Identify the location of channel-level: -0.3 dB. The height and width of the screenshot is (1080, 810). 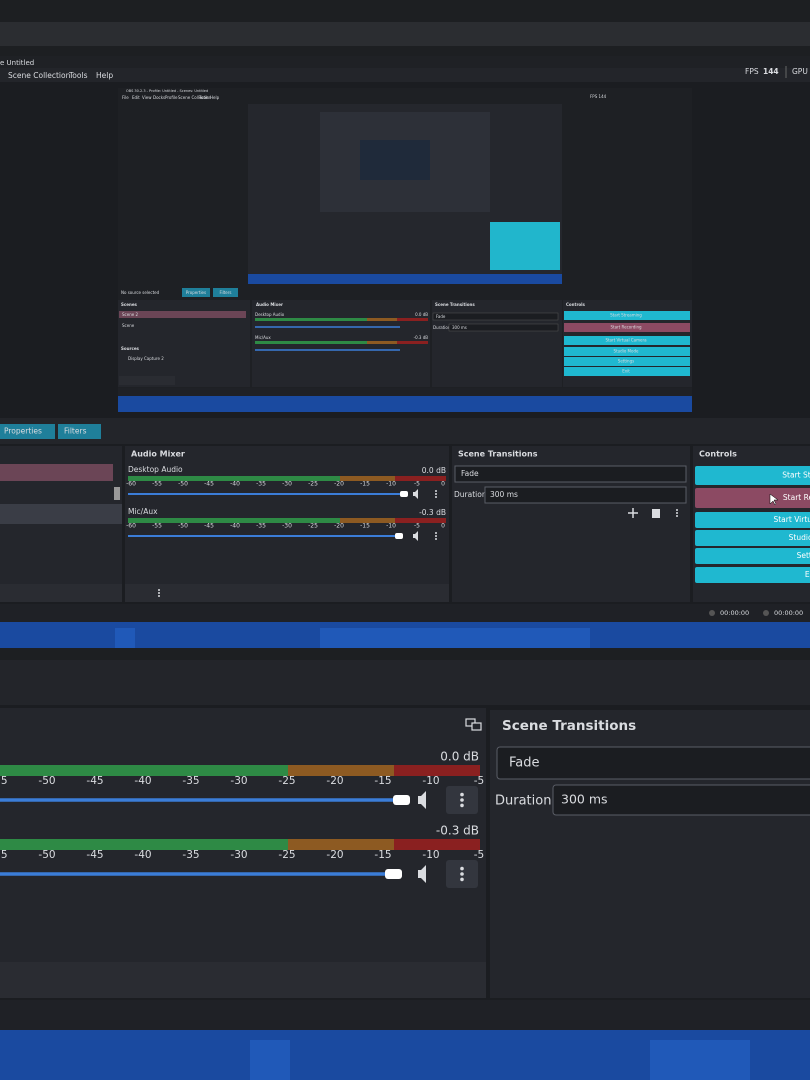
(432, 512).